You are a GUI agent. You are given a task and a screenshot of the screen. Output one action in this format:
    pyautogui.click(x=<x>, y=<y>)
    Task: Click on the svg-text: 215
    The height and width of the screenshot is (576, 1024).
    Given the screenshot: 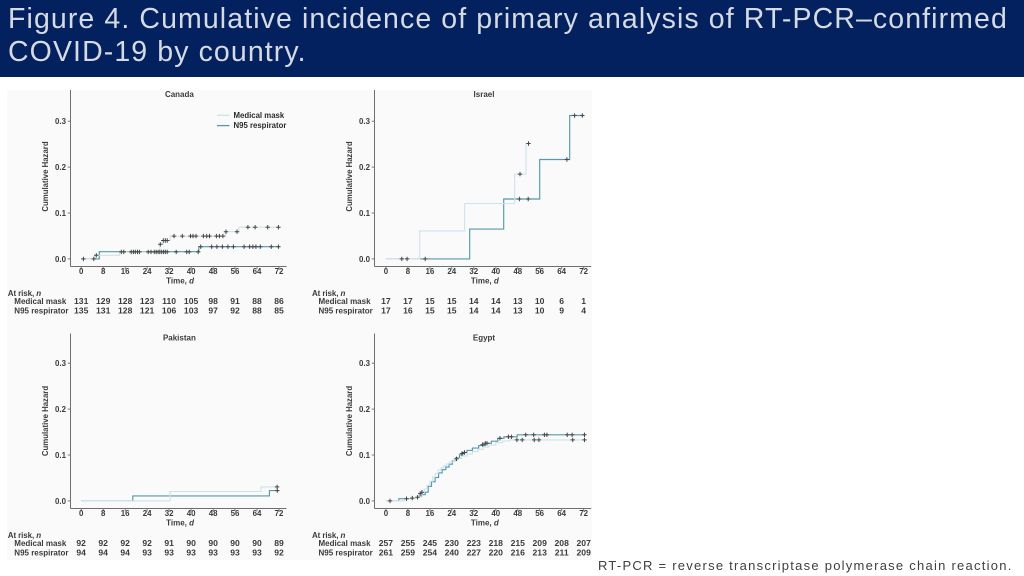 What is the action you would take?
    pyautogui.click(x=518, y=543)
    